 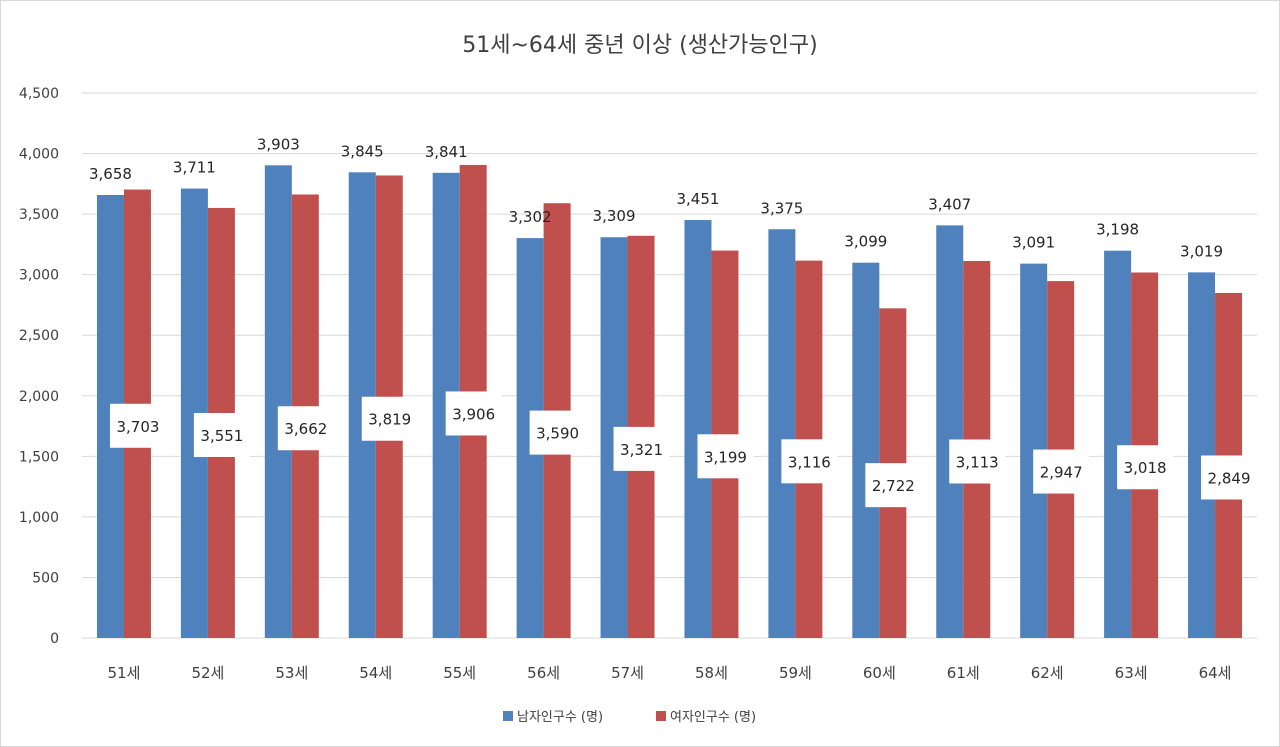 What do you see at coordinates (530, 217) in the screenshot?
I see `data-label-male: 3,302` at bounding box center [530, 217].